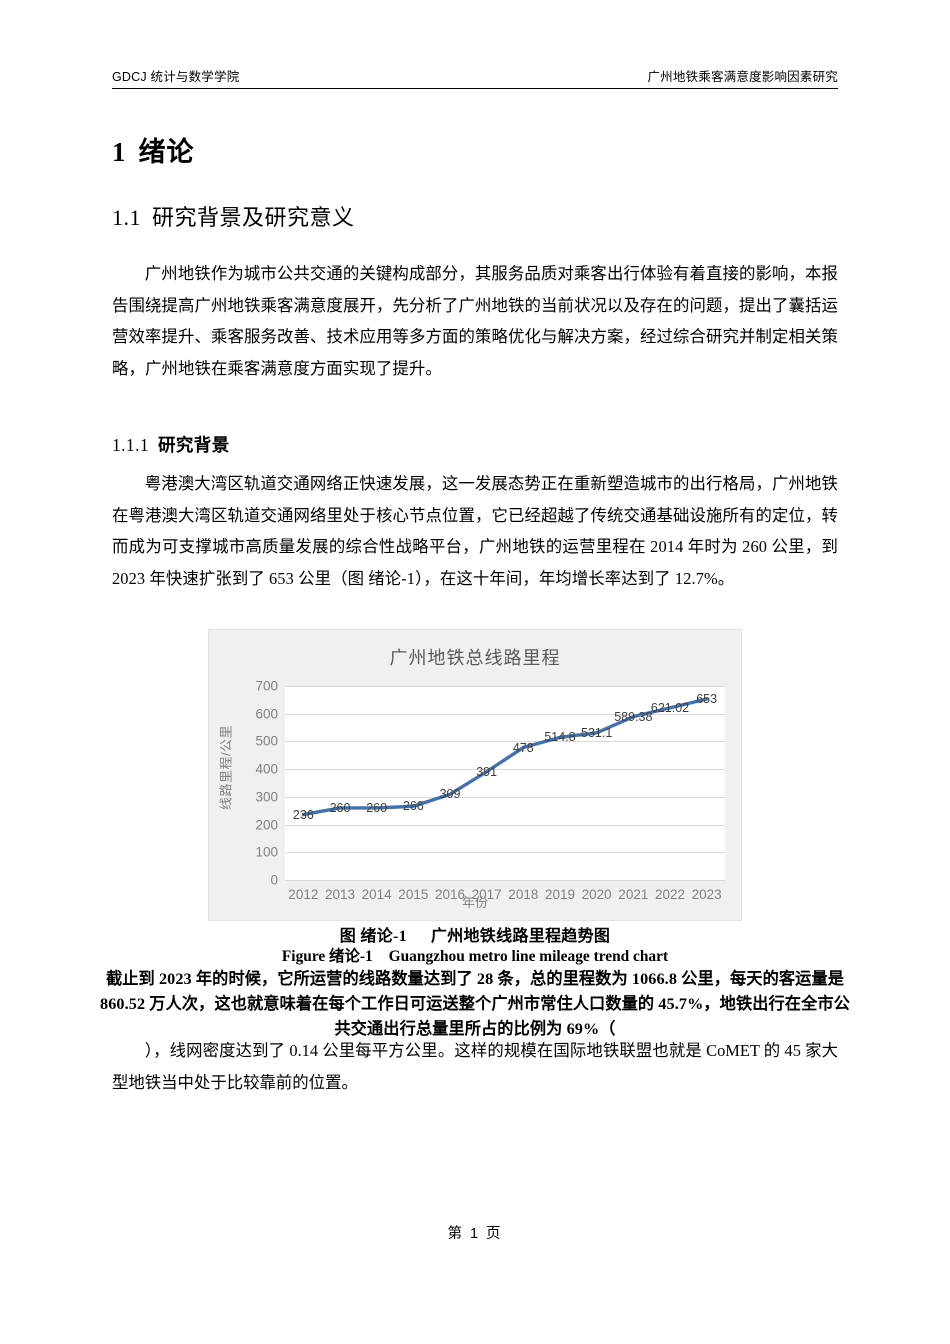 The width and height of the screenshot is (950, 1344). I want to click on chart-x-tick-label: 2019, so click(560, 894).